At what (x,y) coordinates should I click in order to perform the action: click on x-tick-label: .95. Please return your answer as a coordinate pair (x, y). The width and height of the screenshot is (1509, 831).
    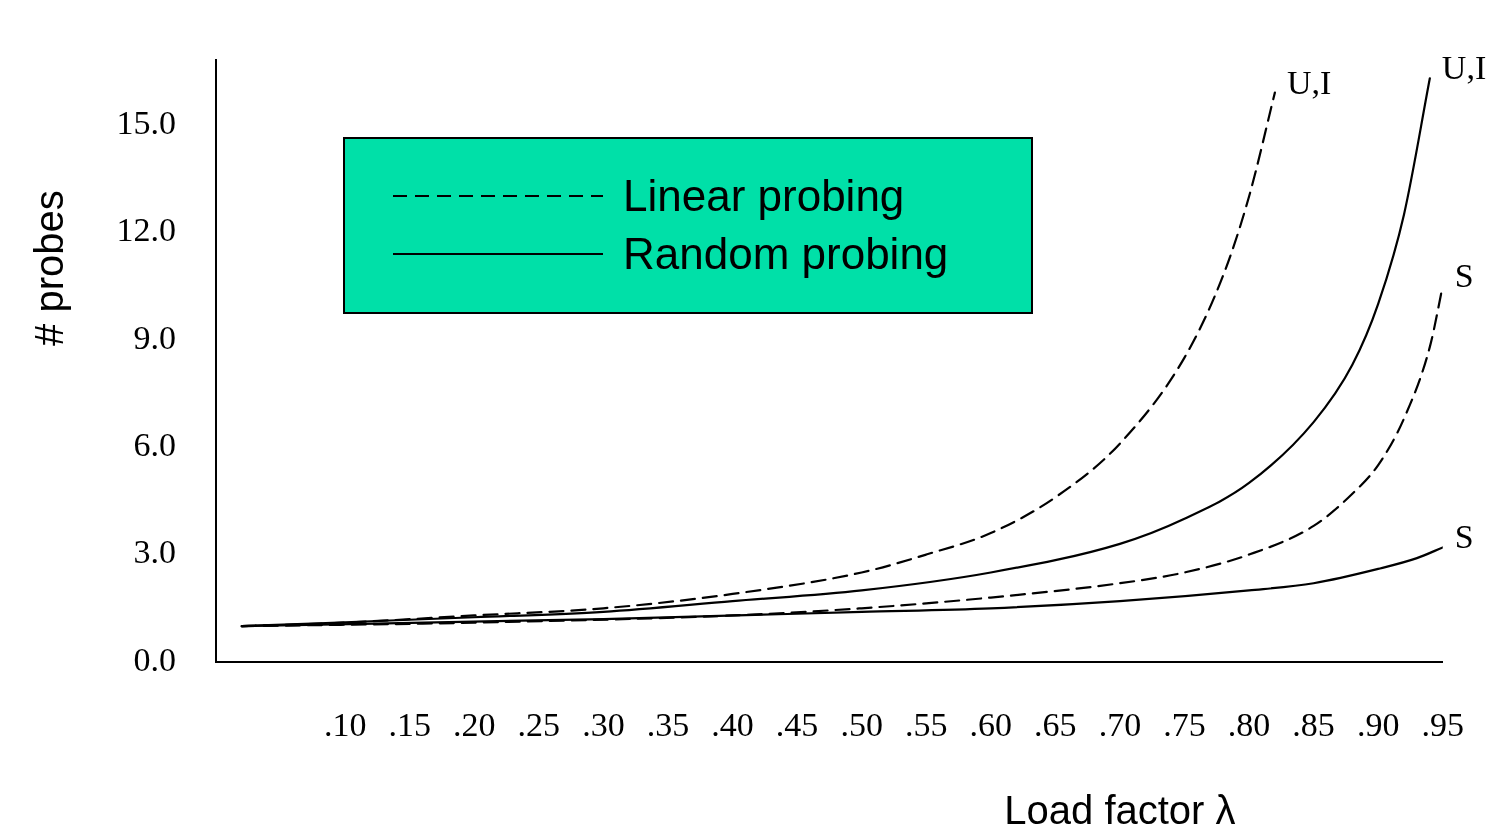
    Looking at the image, I should click on (1442, 725).